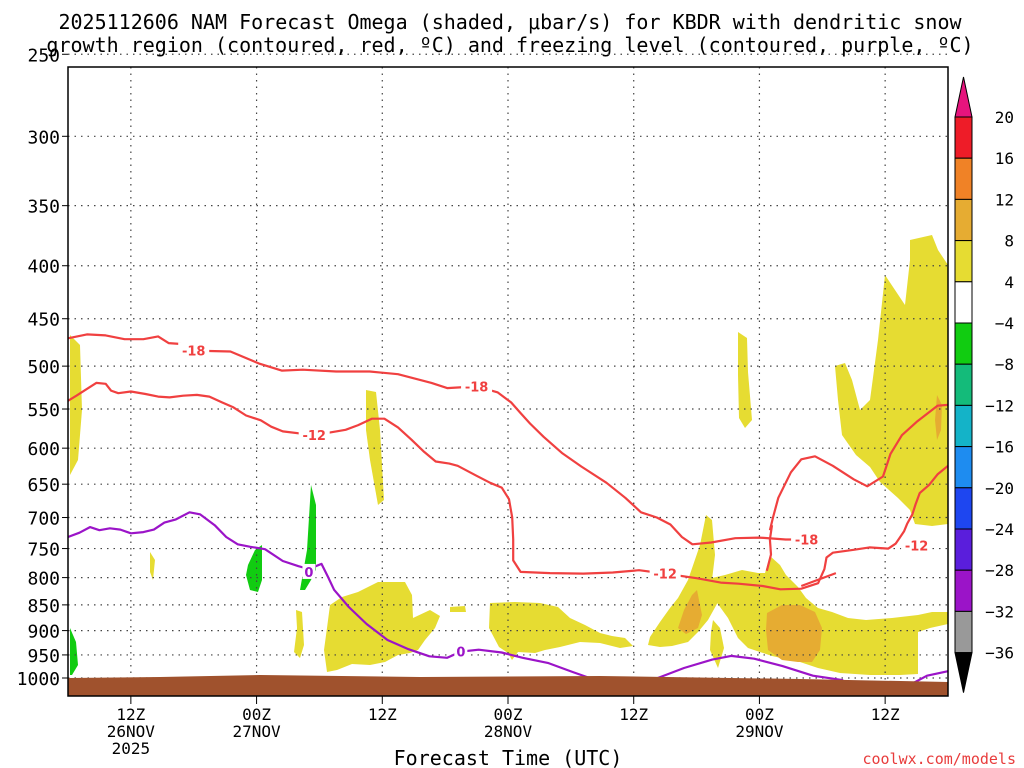 The width and height of the screenshot is (1024, 768). I want to click on colorbar-label: 20, so click(1004, 117).